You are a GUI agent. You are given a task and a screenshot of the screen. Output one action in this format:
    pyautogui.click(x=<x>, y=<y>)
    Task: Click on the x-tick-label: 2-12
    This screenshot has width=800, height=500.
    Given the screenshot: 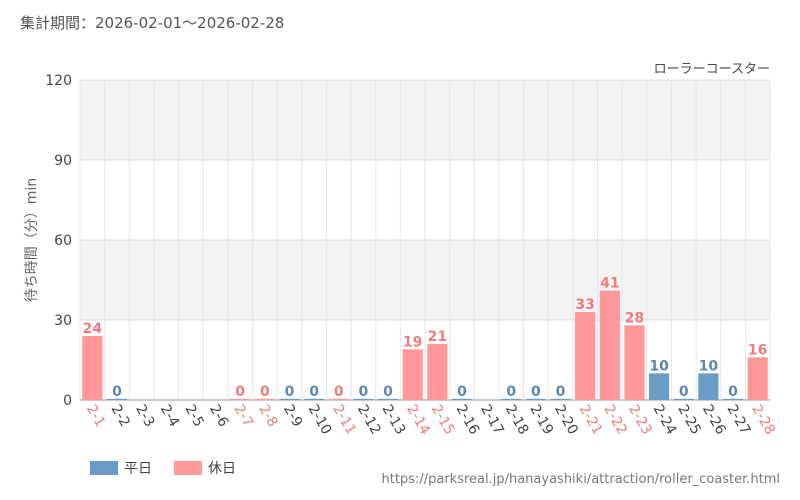 What is the action you would take?
    pyautogui.click(x=369, y=420)
    